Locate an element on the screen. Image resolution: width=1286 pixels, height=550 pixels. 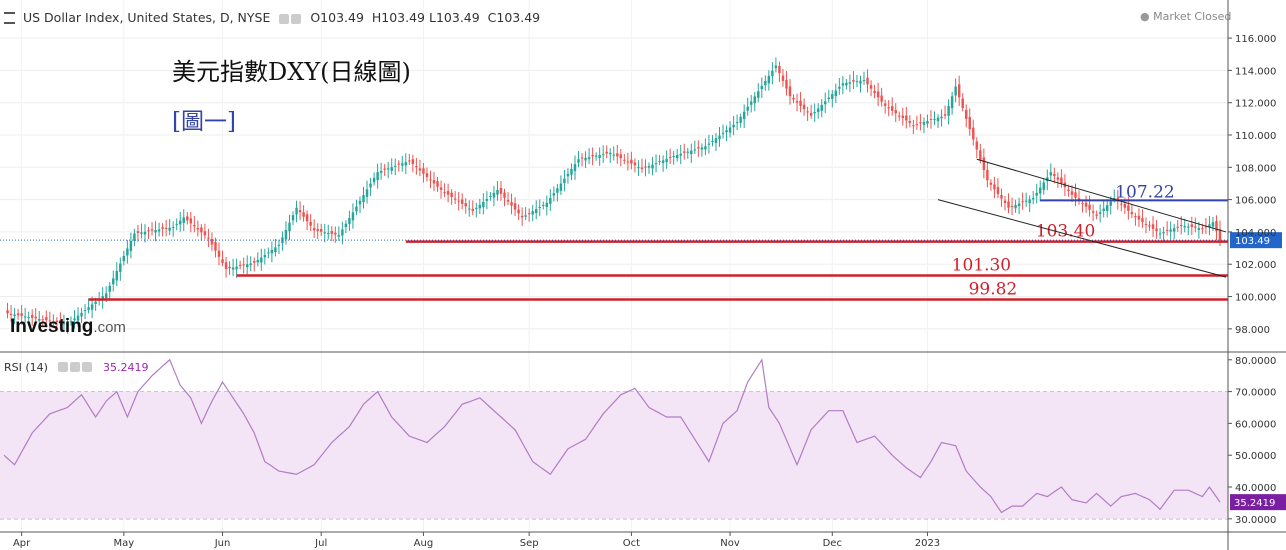
rsi-header: RSI (14) 35.2419 is located at coordinates (76, 367).